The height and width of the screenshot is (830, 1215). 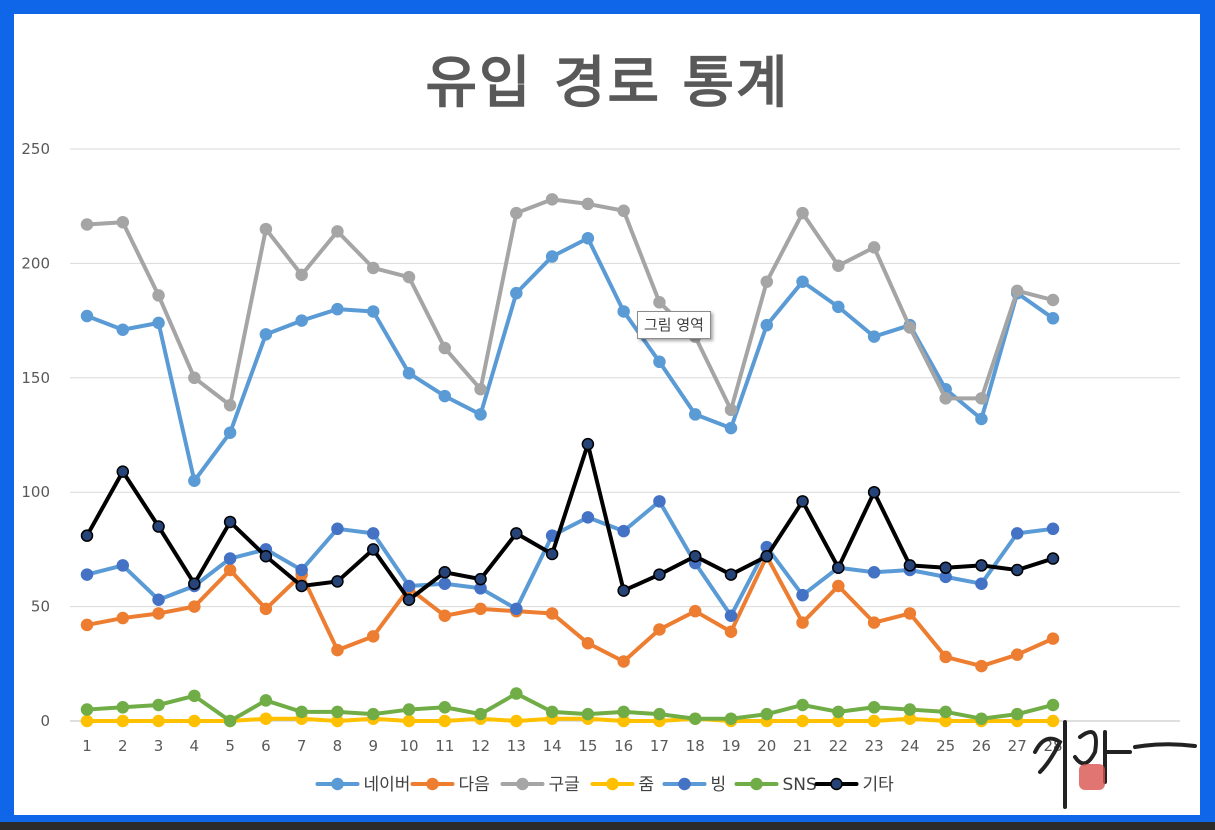 What do you see at coordinates (35, 492) in the screenshot?
I see `y-tick-label: 100` at bounding box center [35, 492].